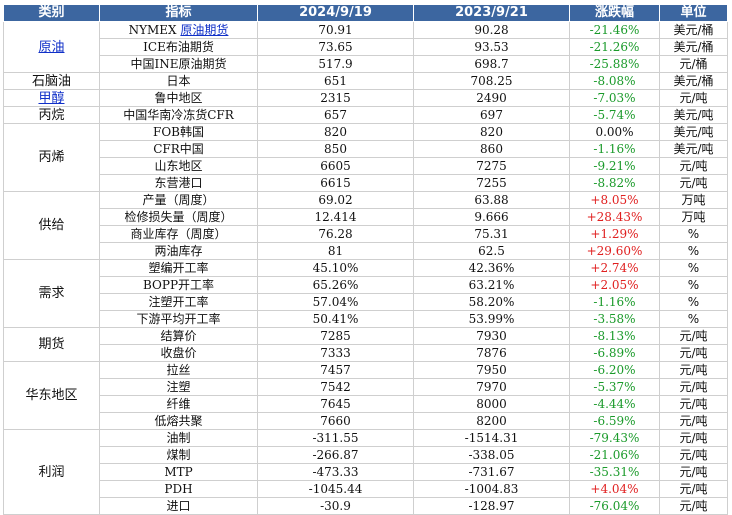 Image resolution: width=732 pixels, height=515 pixels. I want to click on value-previous-cell: 2490, so click(491, 98).